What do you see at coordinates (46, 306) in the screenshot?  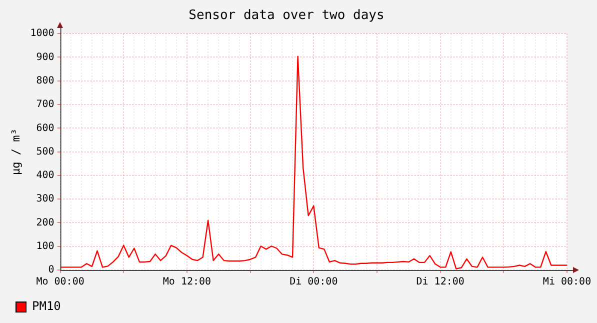 I see `legend-label: PM10` at bounding box center [46, 306].